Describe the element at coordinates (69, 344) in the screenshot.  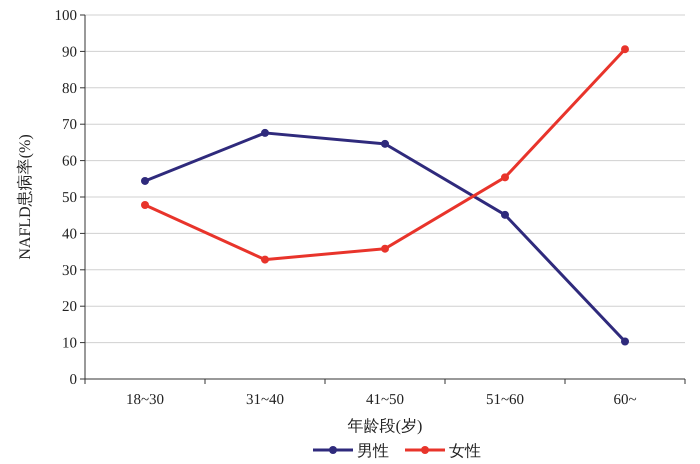
I see `y-tick-label: 10` at that location.